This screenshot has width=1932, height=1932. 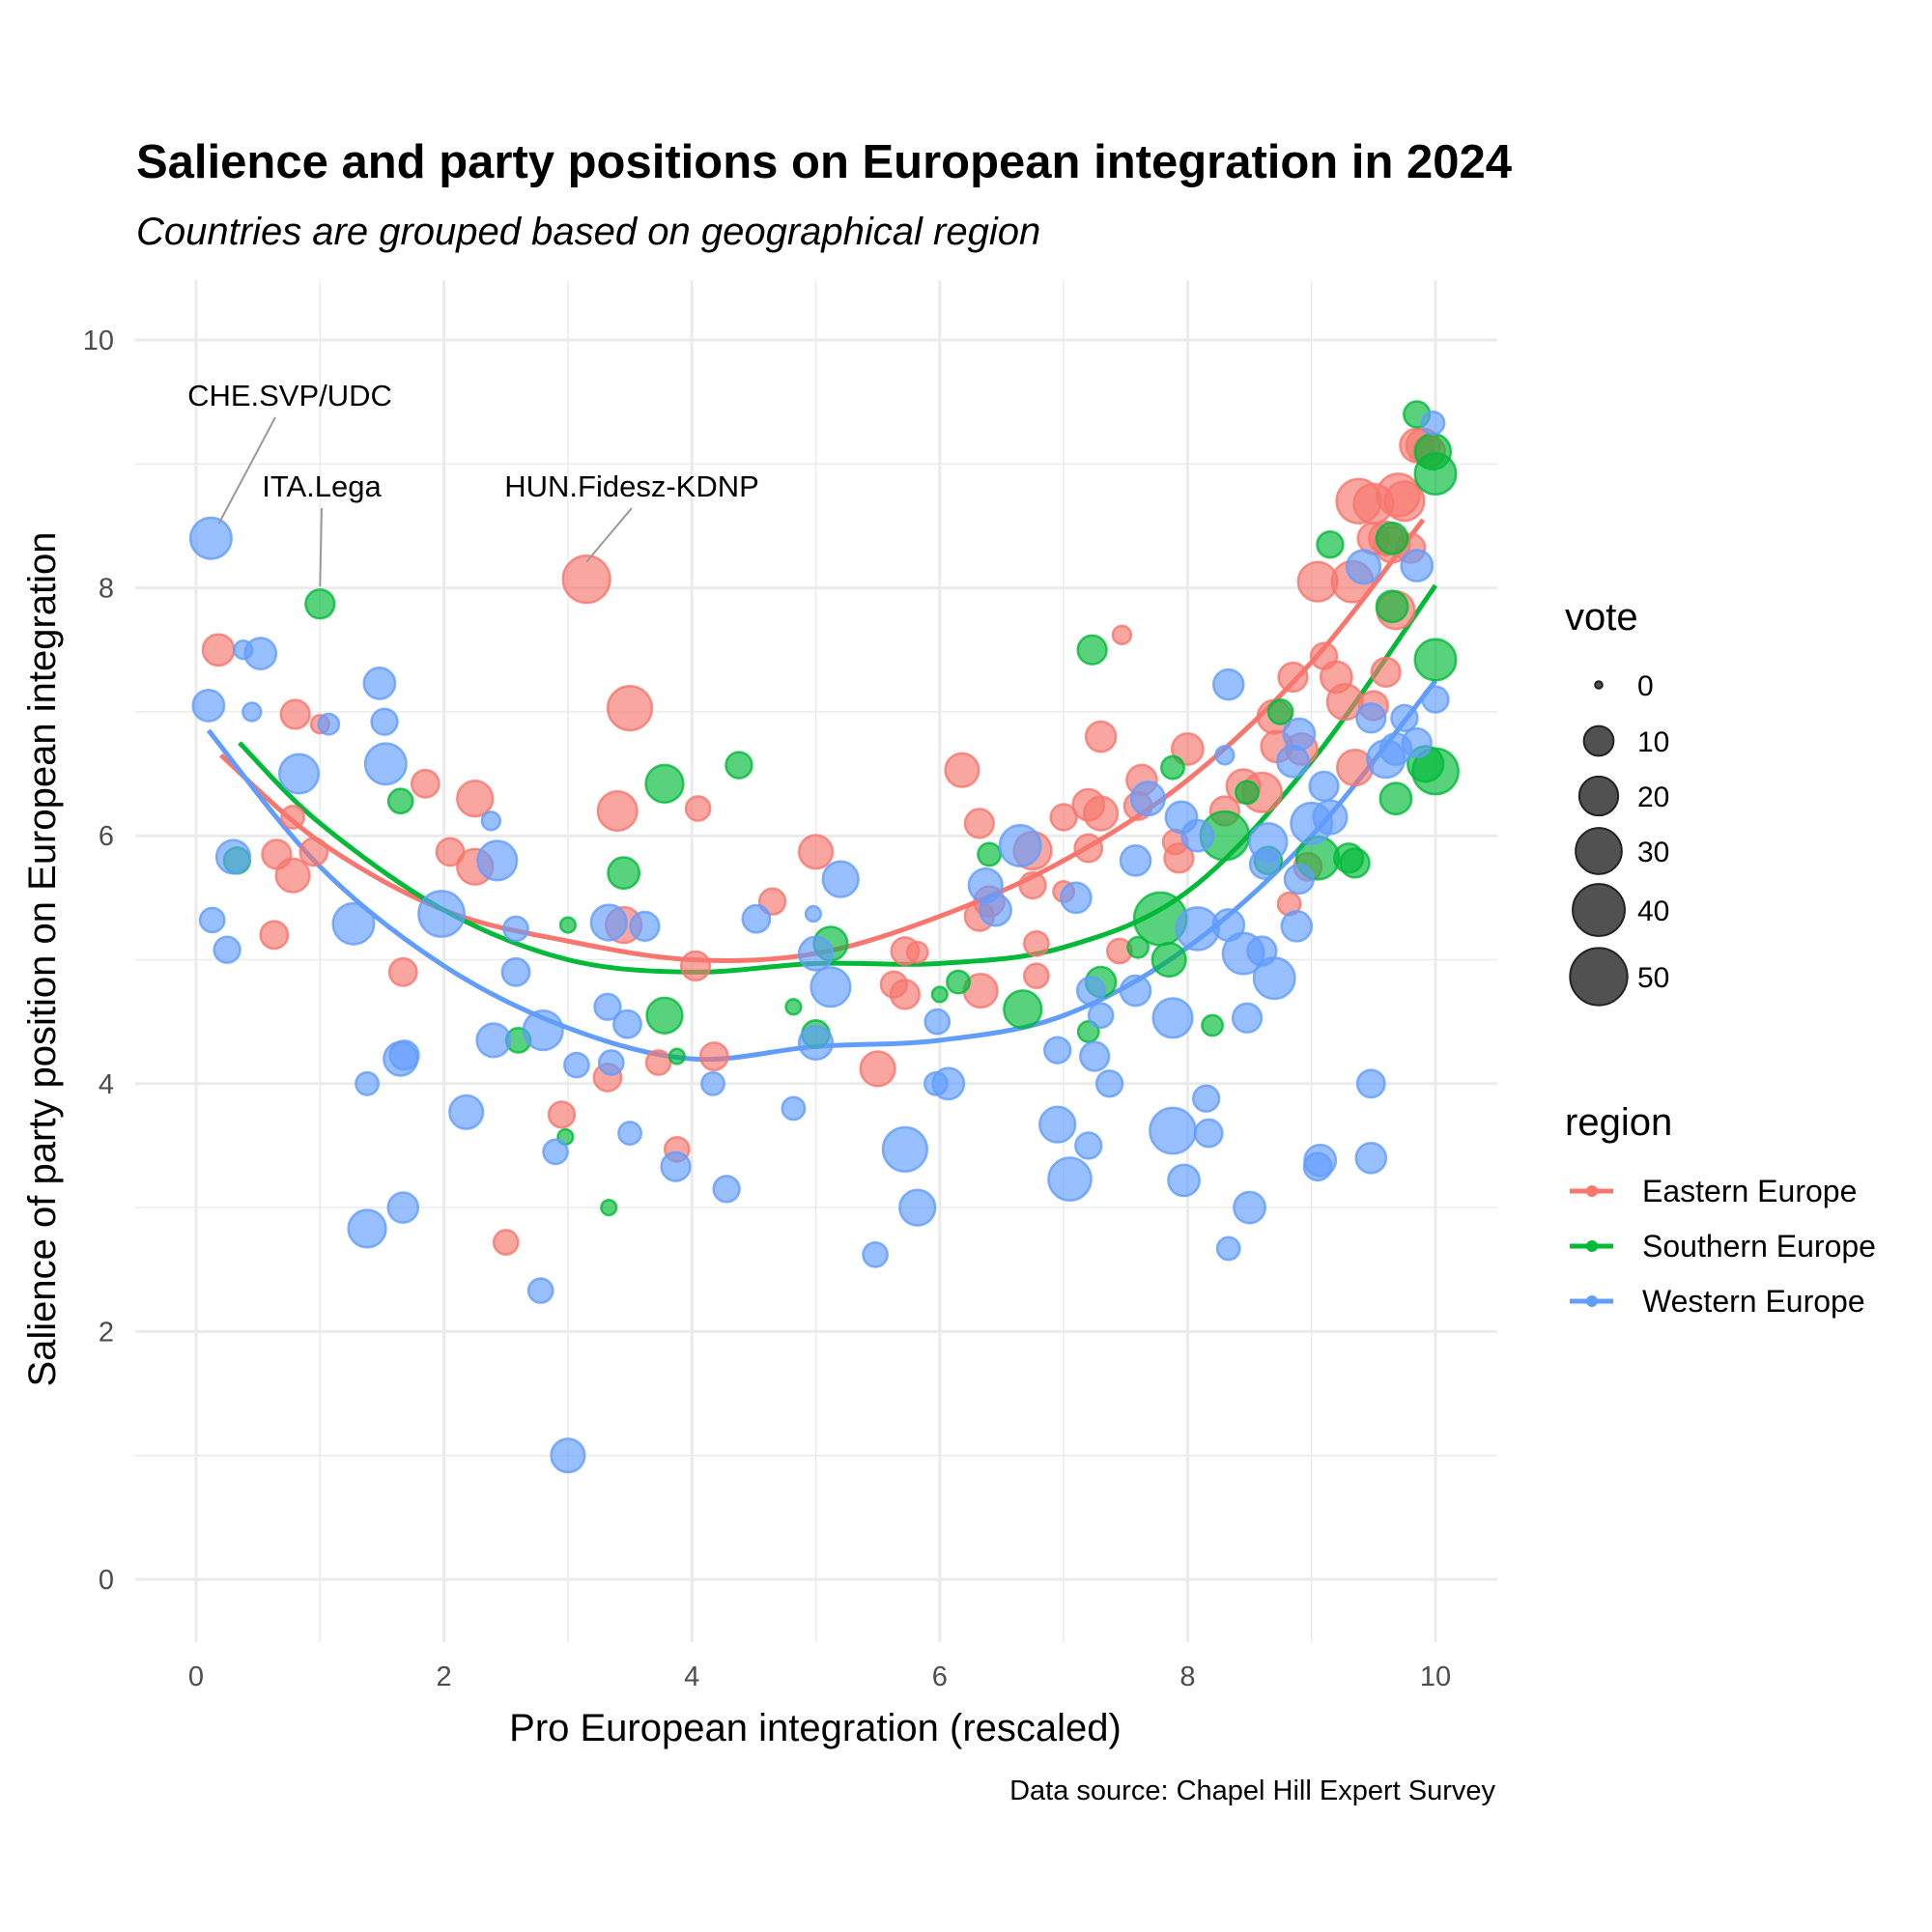 I want to click on smooth-line, so click(x=822, y=740).